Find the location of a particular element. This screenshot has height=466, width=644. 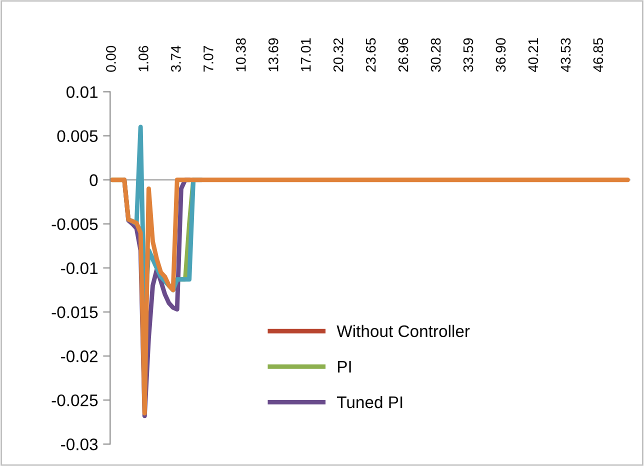

legend-label: Without Controller is located at coordinates (403, 331).